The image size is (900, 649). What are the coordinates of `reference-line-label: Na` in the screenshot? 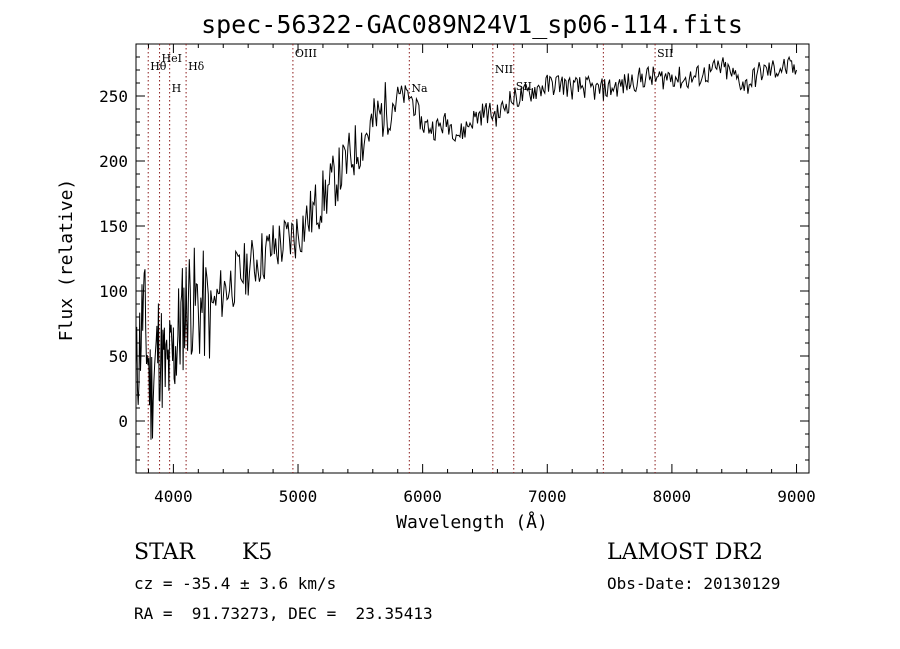 It's located at (419, 88).